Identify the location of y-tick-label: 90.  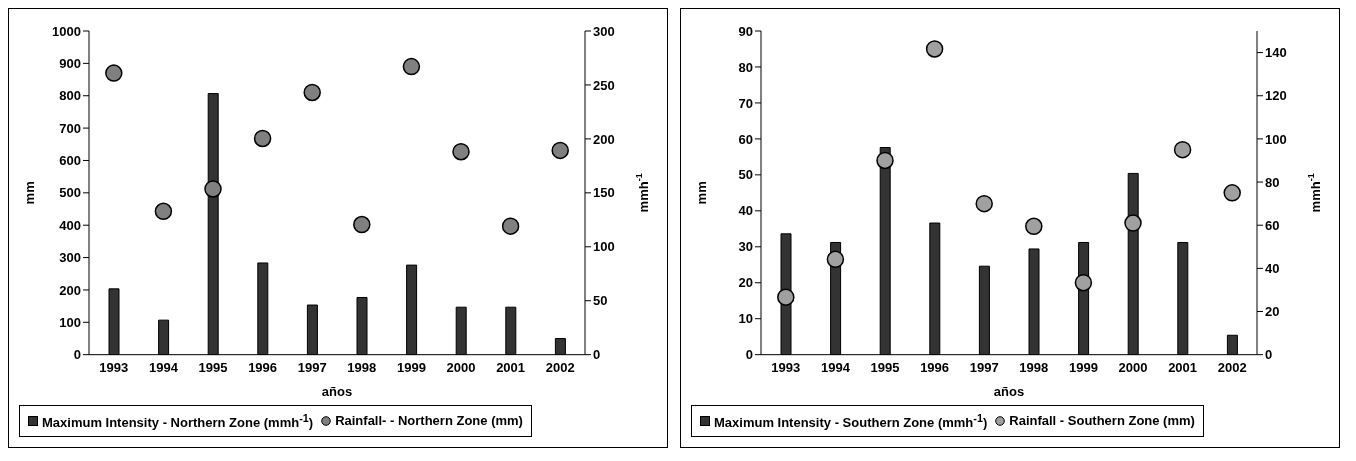
(745, 31).